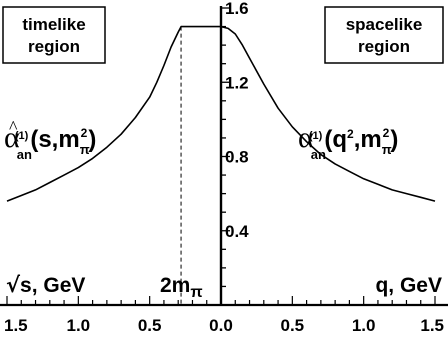  What do you see at coordinates (221, 325) in the screenshot?
I see `x-tick-label: 0.0` at bounding box center [221, 325].